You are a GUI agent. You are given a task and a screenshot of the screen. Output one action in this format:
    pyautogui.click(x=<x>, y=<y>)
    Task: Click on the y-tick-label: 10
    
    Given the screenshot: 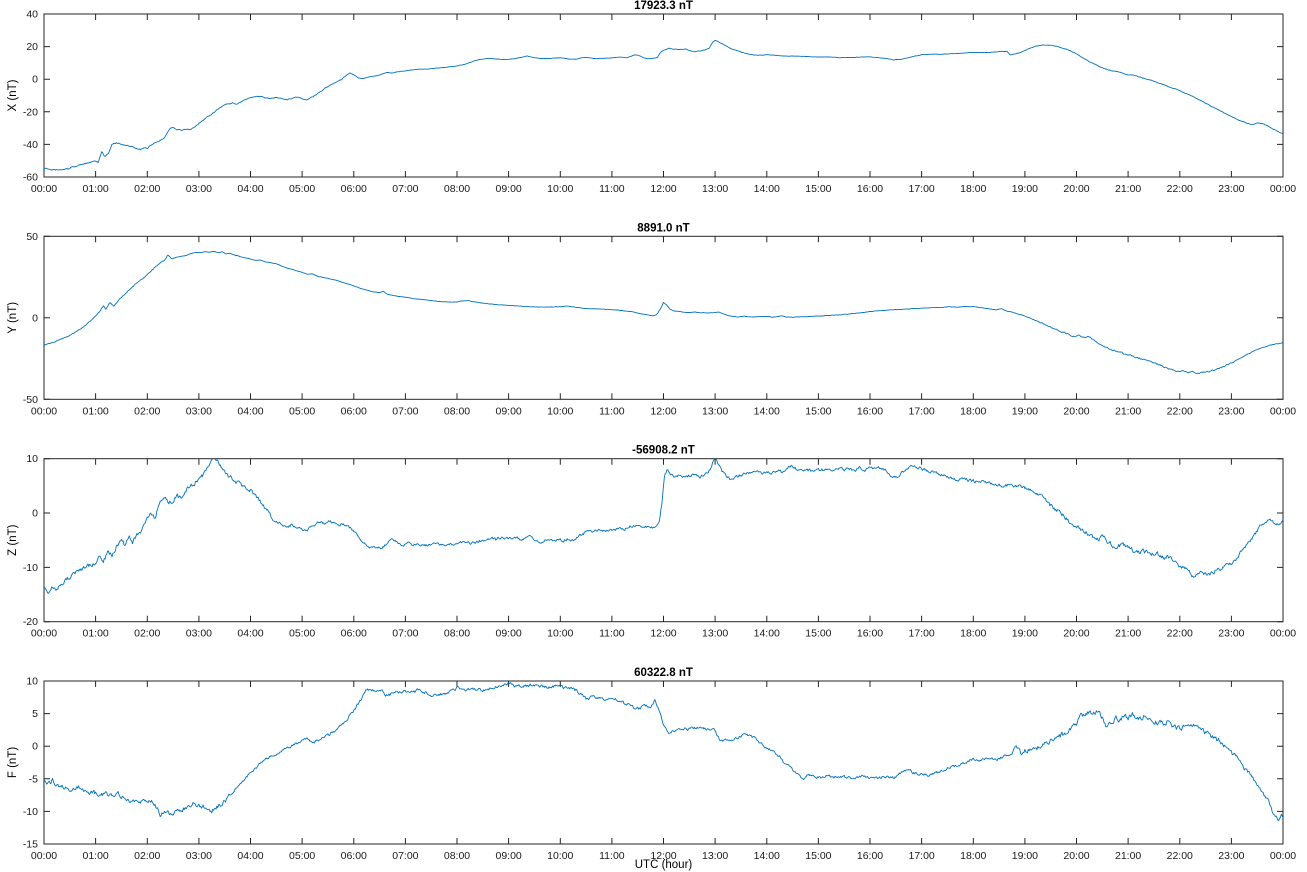 What is the action you would take?
    pyautogui.click(x=32, y=682)
    